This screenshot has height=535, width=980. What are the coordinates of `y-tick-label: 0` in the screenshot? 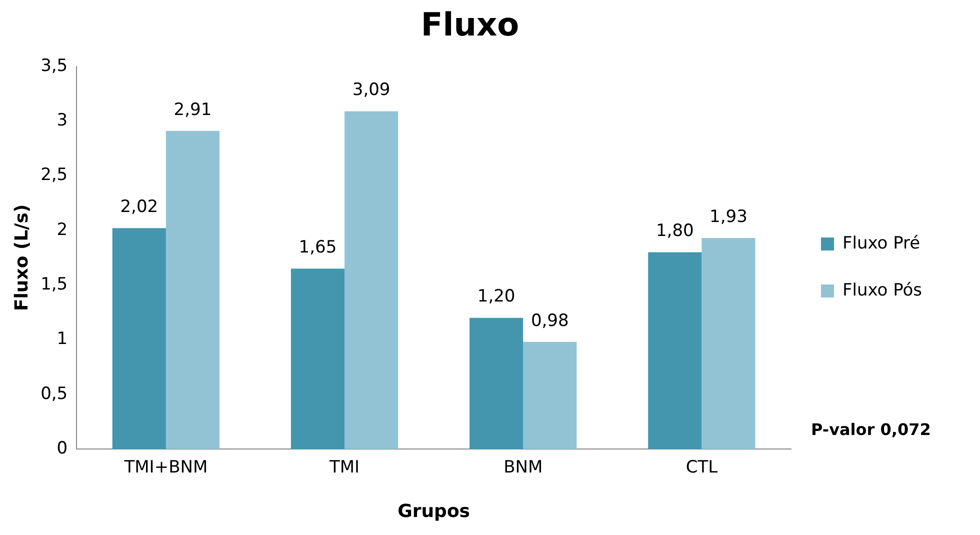 It's located at (62, 448).